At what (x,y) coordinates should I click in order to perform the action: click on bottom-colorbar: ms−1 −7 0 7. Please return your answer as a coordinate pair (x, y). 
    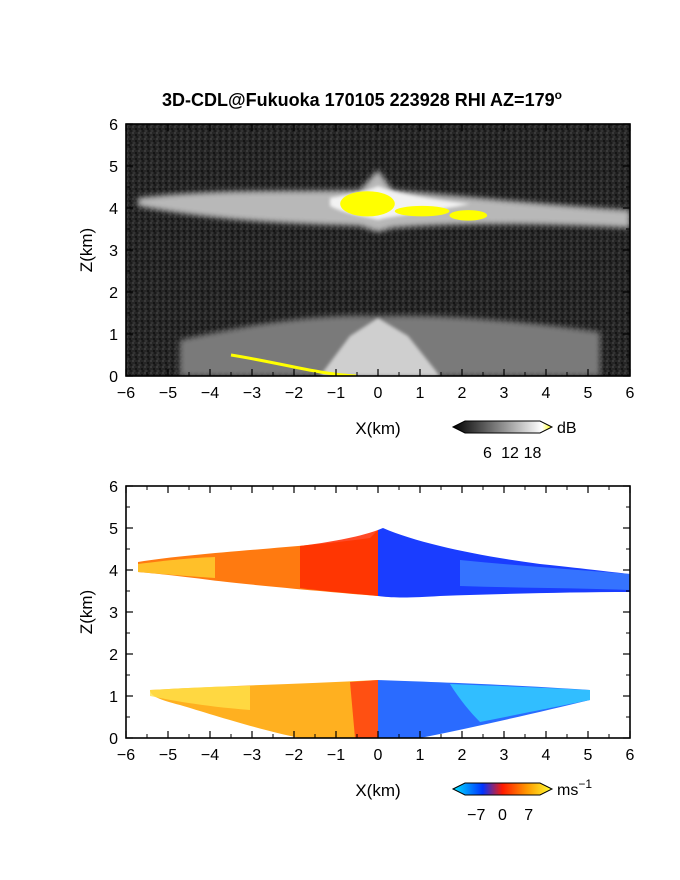
    Looking at the image, I should click on (521, 800).